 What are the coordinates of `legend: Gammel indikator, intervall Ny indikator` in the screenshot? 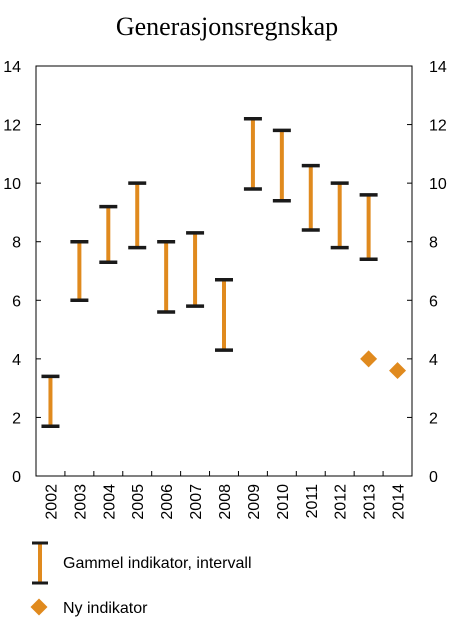 It's located at (141, 579).